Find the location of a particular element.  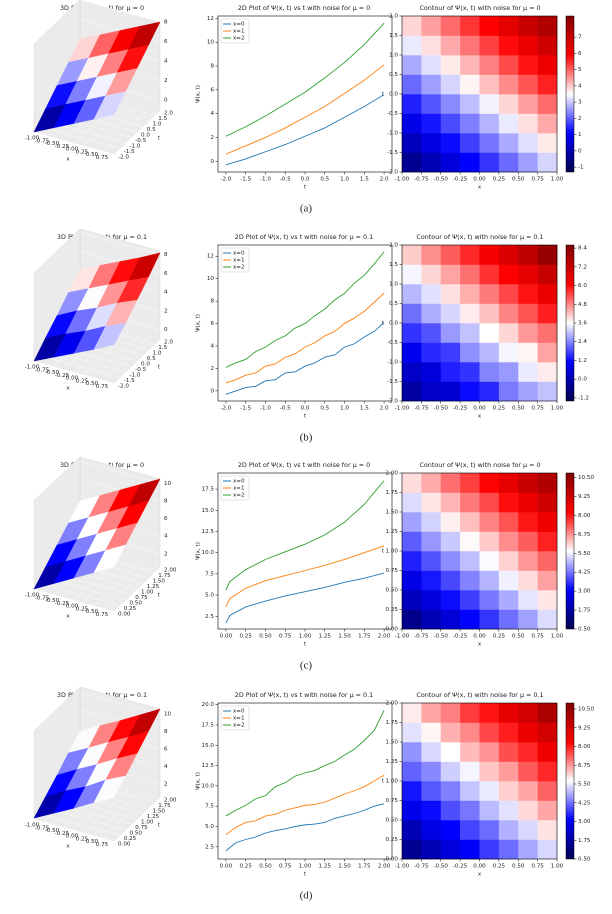

x-tick-label: 1.5 is located at coordinates (364, 409).